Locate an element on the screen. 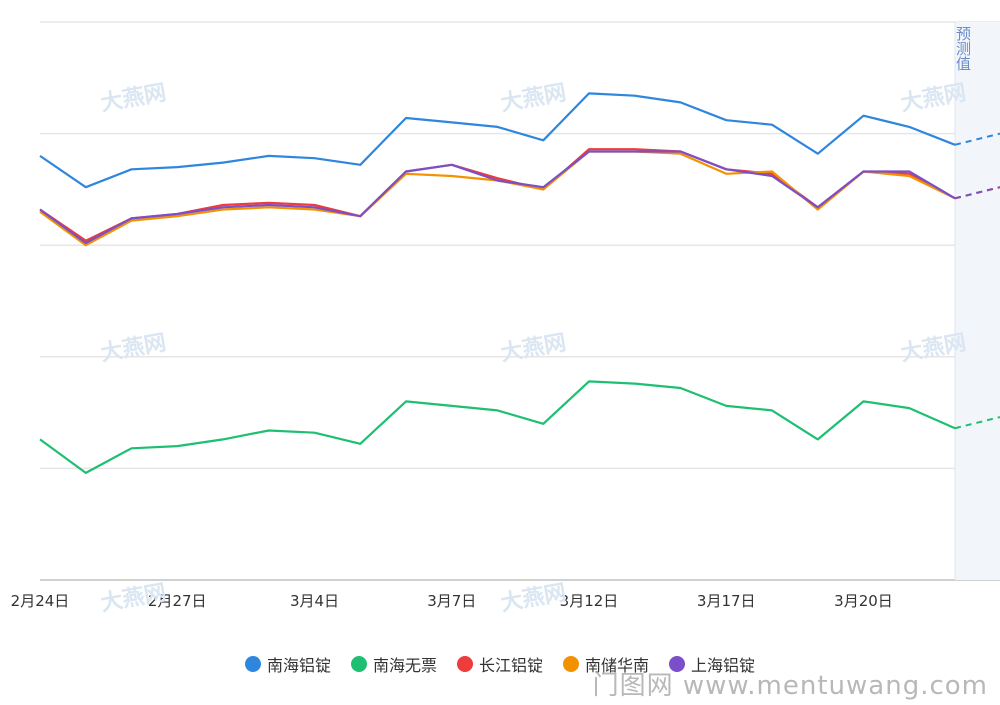  x-tick-label: 3月12日 is located at coordinates (589, 601).